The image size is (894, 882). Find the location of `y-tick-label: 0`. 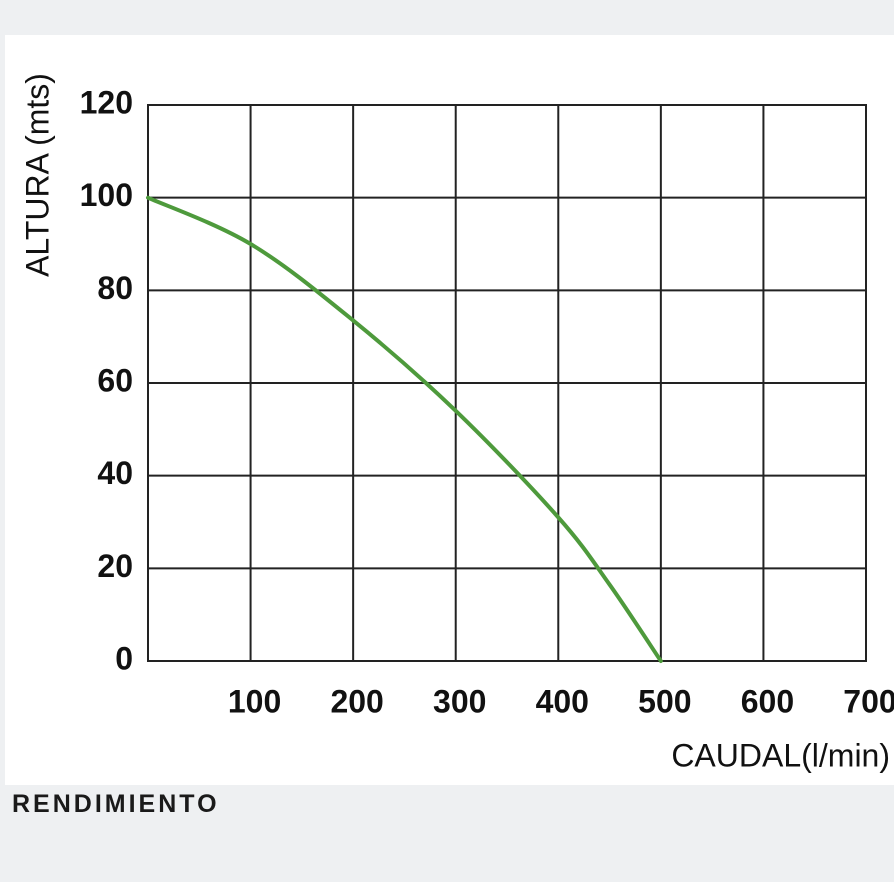

y-tick-label: 0 is located at coordinates (124, 658).